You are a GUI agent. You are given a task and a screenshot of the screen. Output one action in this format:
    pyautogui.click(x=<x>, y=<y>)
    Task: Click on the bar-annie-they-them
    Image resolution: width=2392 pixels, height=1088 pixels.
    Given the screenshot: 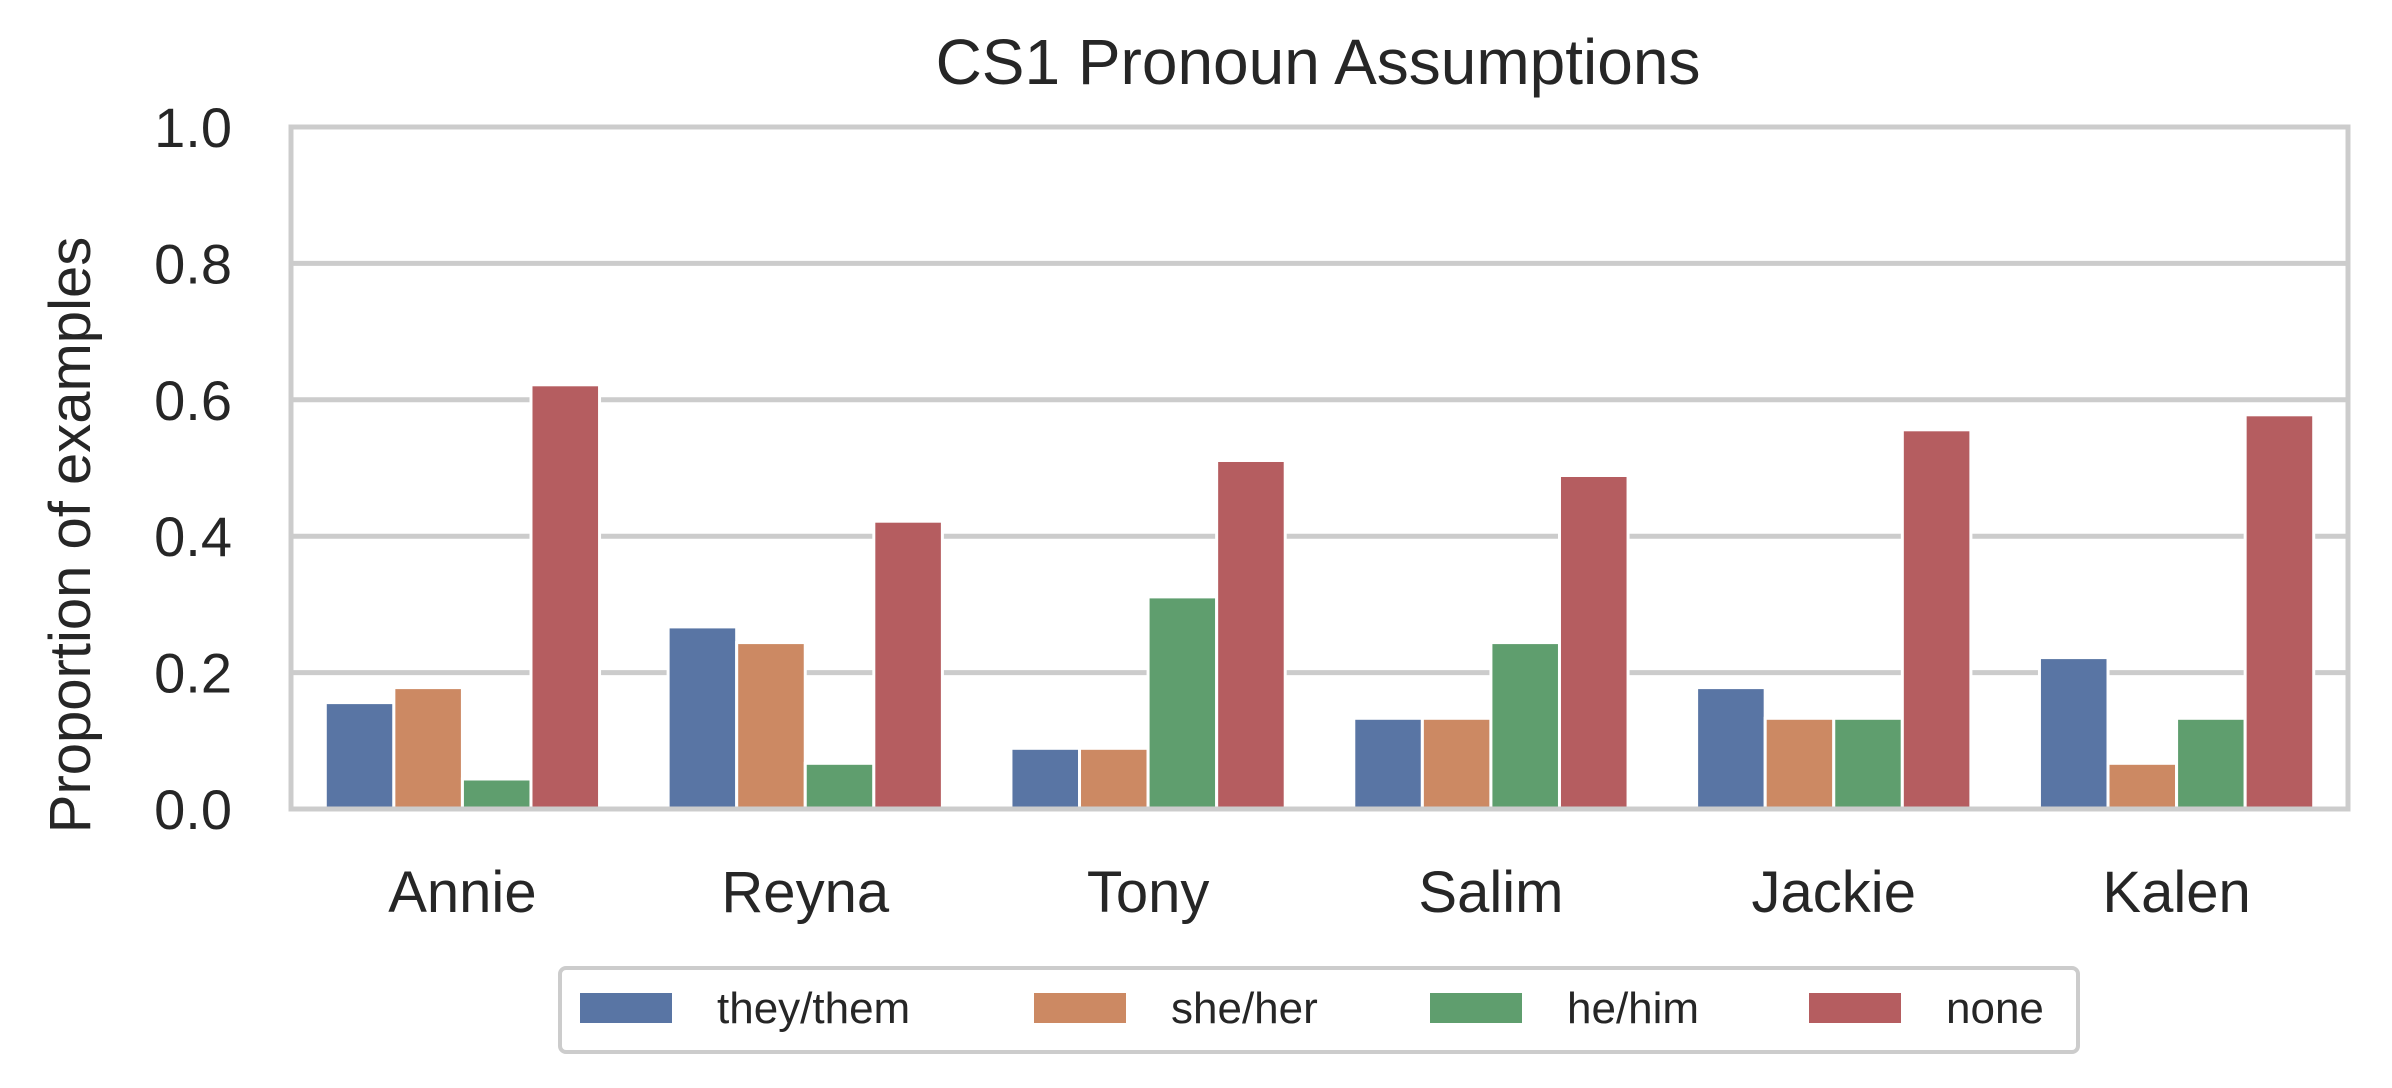 What is the action you would take?
    pyautogui.click(x=359, y=756)
    